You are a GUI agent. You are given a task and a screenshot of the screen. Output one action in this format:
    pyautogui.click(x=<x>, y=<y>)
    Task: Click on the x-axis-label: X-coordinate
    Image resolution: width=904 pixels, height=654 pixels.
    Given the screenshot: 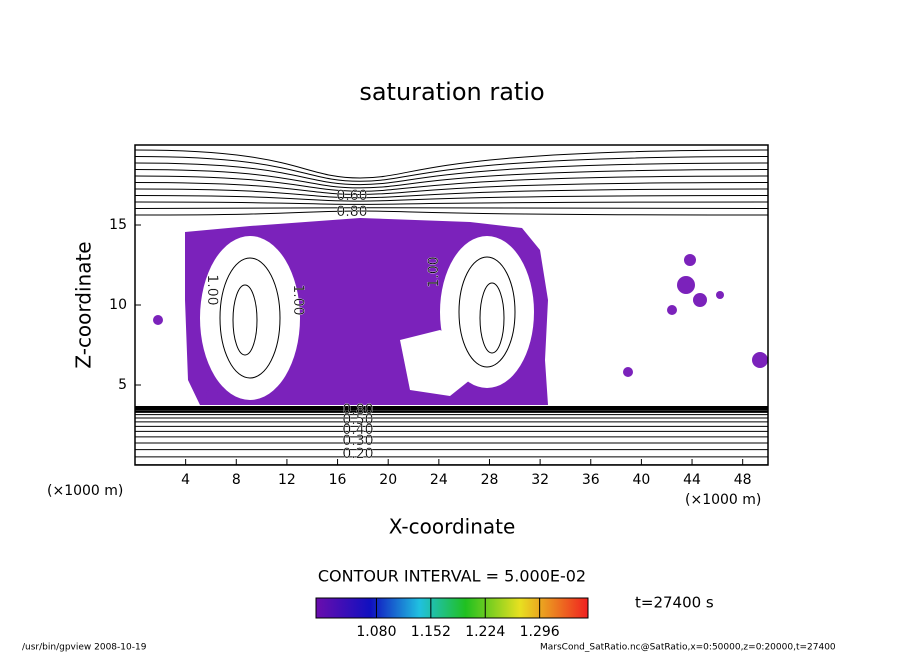 What is the action you would take?
    pyautogui.click(x=452, y=527)
    